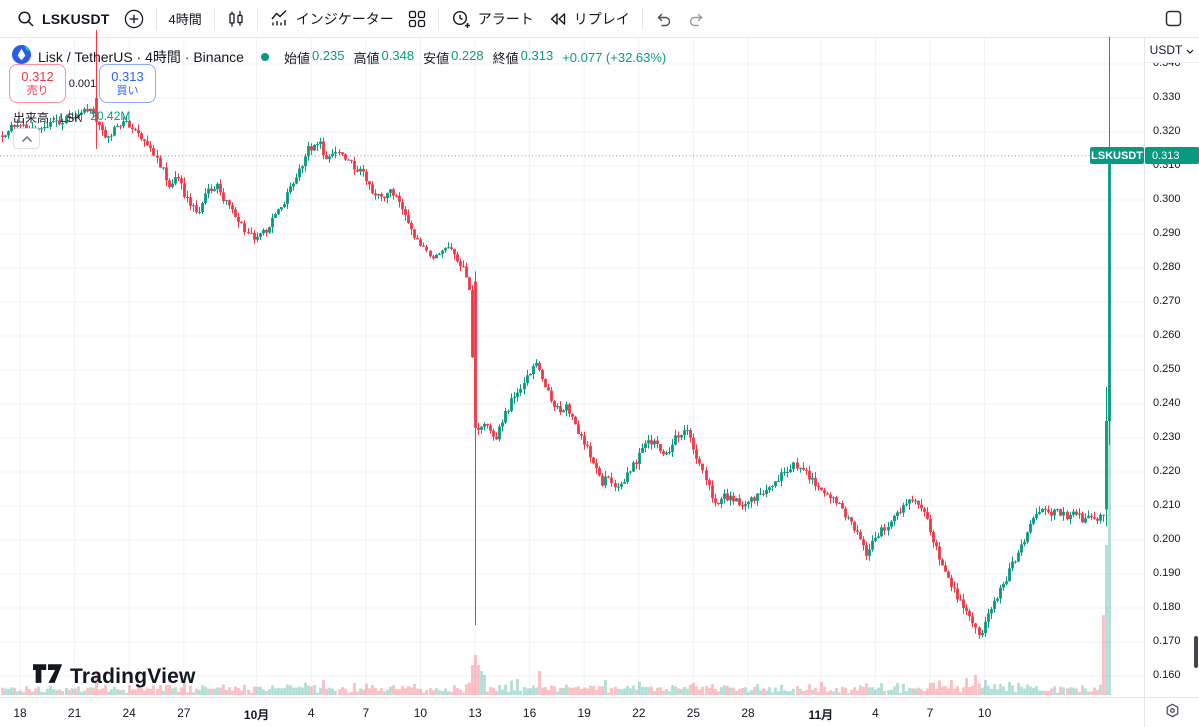  Describe the element at coordinates (1167, 97) in the screenshot. I see `price-tick: 0.330` at that location.